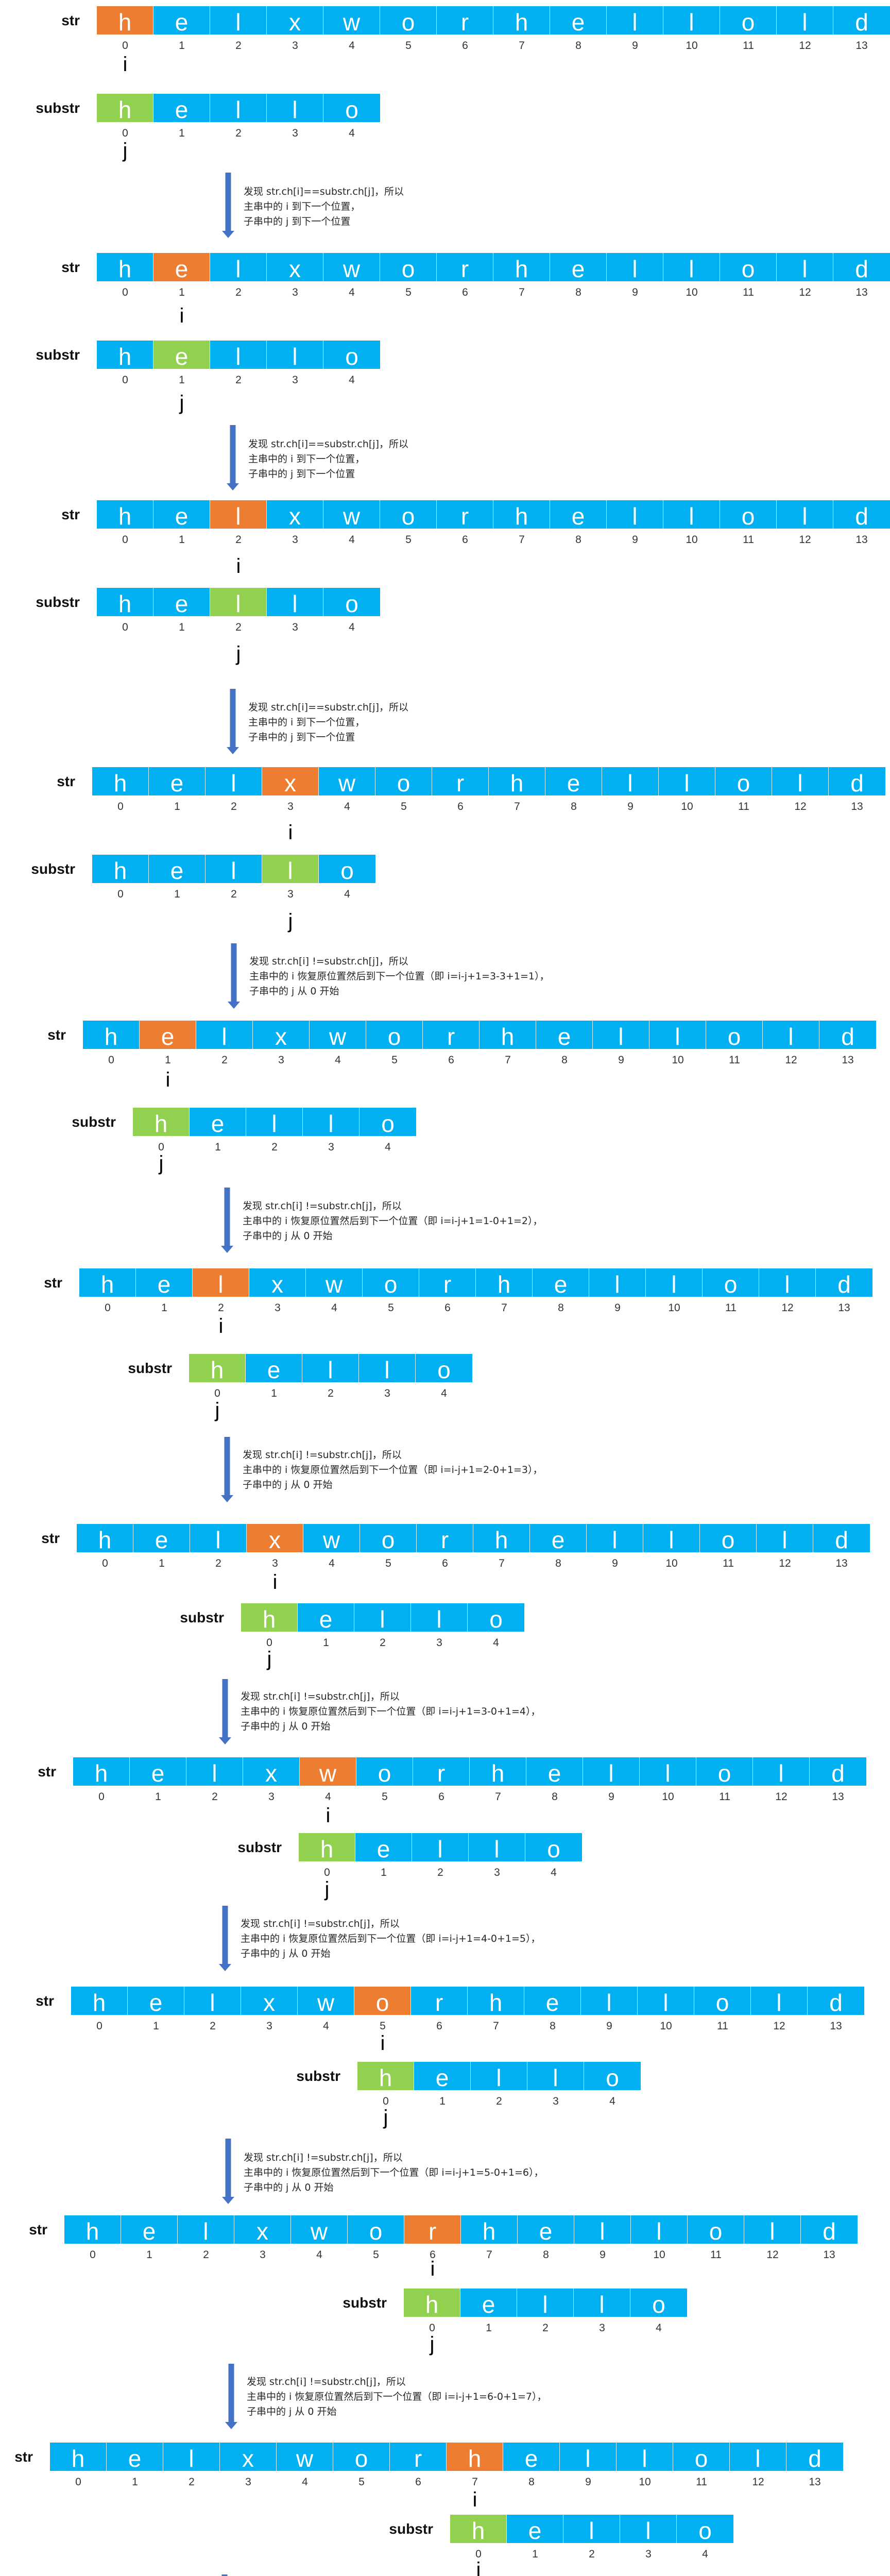 The image size is (890, 2576). What do you see at coordinates (578, 292) in the screenshot?
I see `str-index-label: 8` at bounding box center [578, 292].